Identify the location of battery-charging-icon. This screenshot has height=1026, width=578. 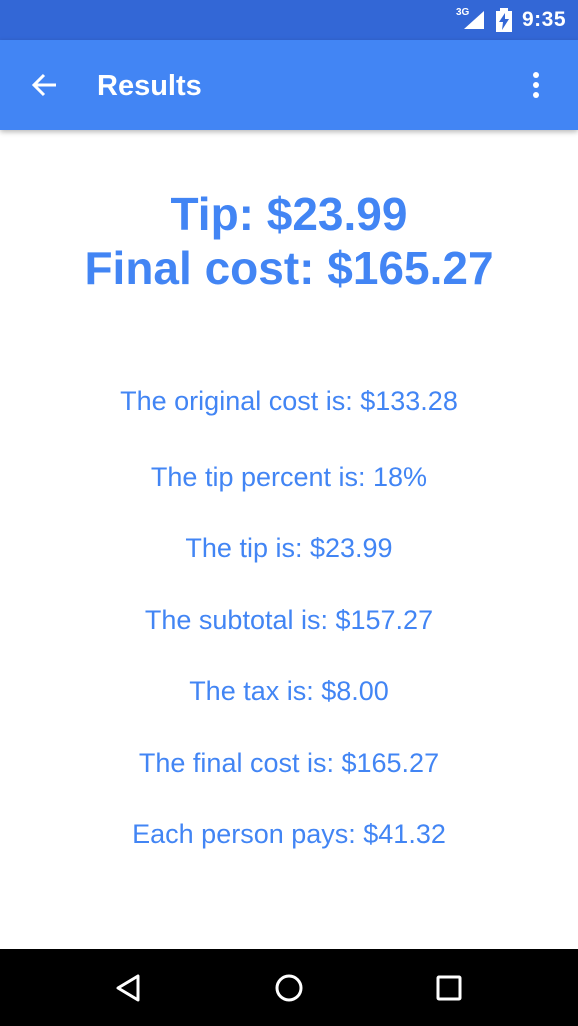
(503, 20).